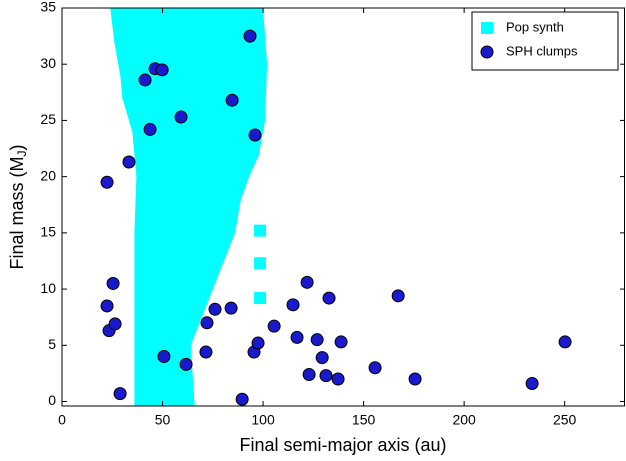 This screenshot has height=461, width=626. I want to click on y-axis-label: Final mass (MJ), so click(18, 206).